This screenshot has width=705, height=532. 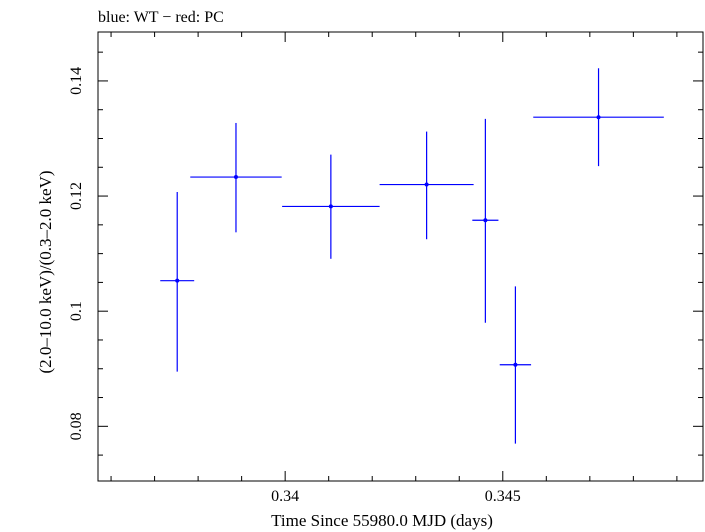 What do you see at coordinates (45, 271) in the screenshot?
I see `y-axis-label: (2.0–10.0 keV)/(0.3–2.0 keV)` at bounding box center [45, 271].